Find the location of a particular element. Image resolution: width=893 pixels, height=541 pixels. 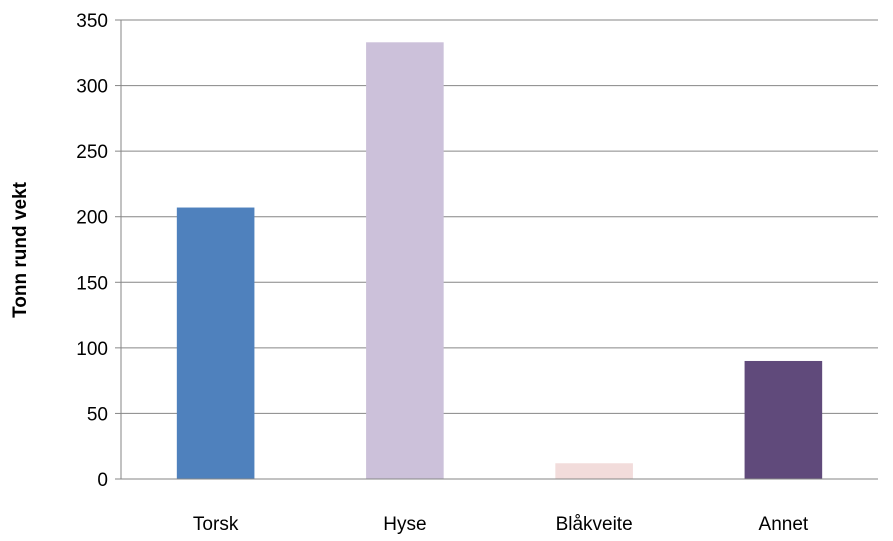

y-tick-label: 150 is located at coordinates (92, 283).